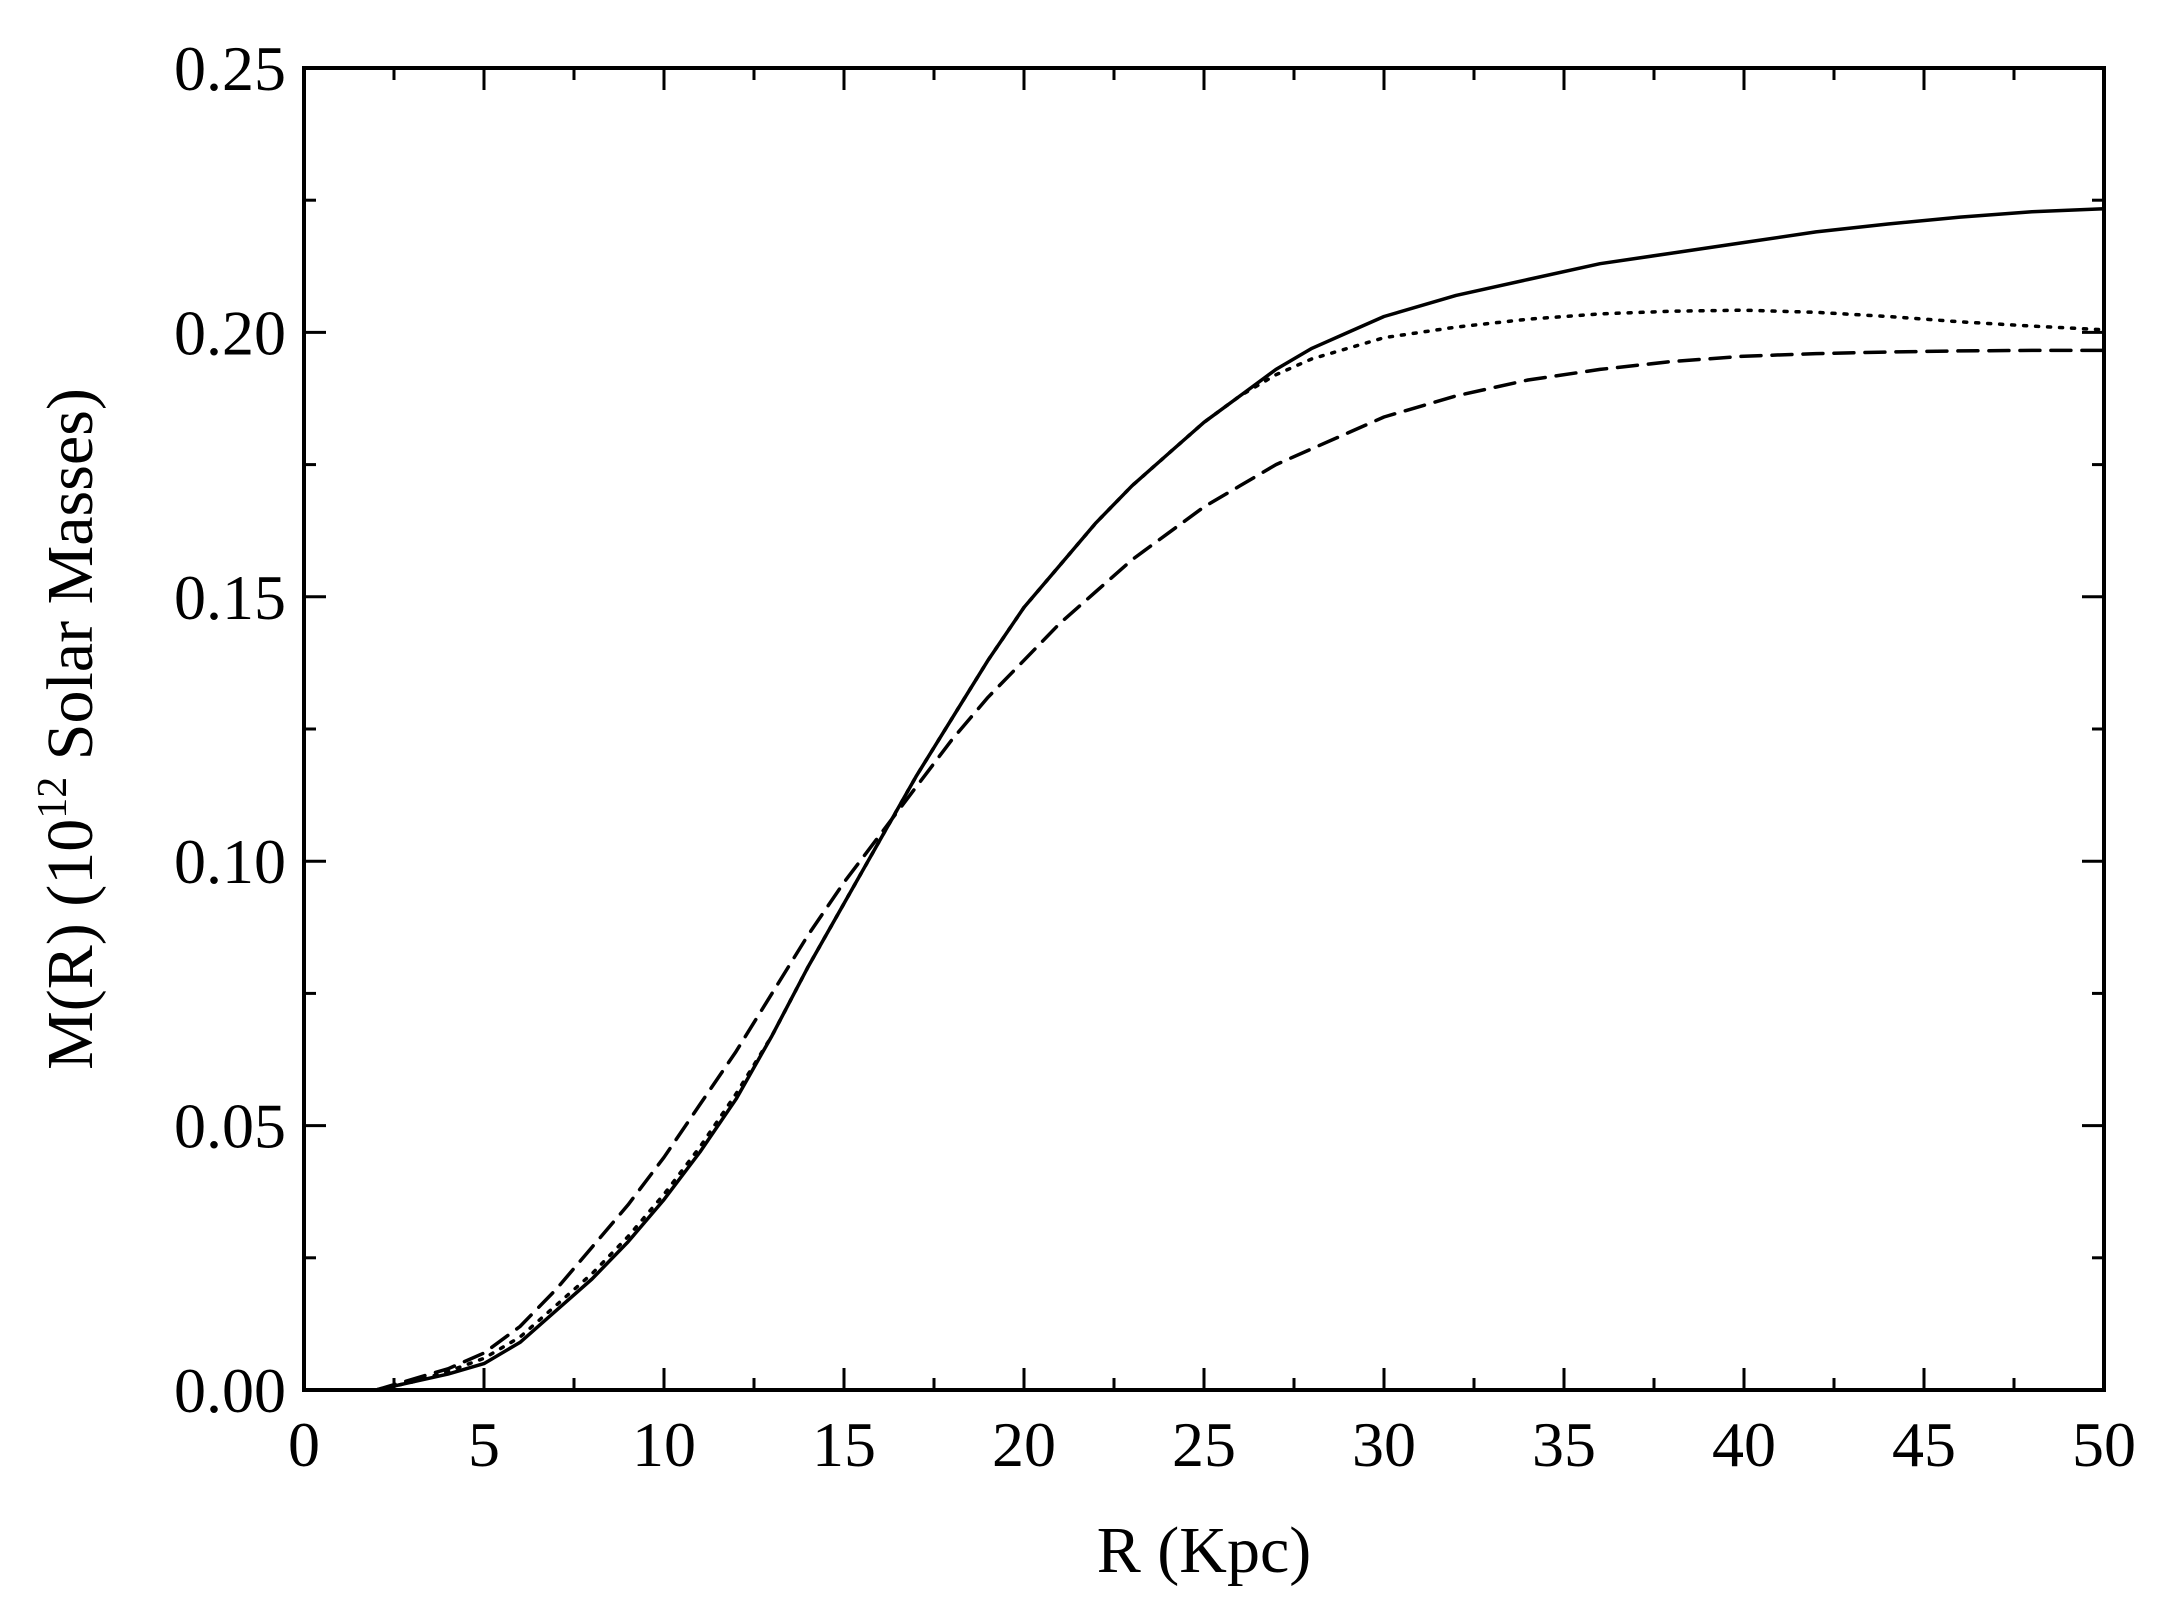  Describe the element at coordinates (230, 332) in the screenshot. I see `y-tick-label: 0.20` at that location.